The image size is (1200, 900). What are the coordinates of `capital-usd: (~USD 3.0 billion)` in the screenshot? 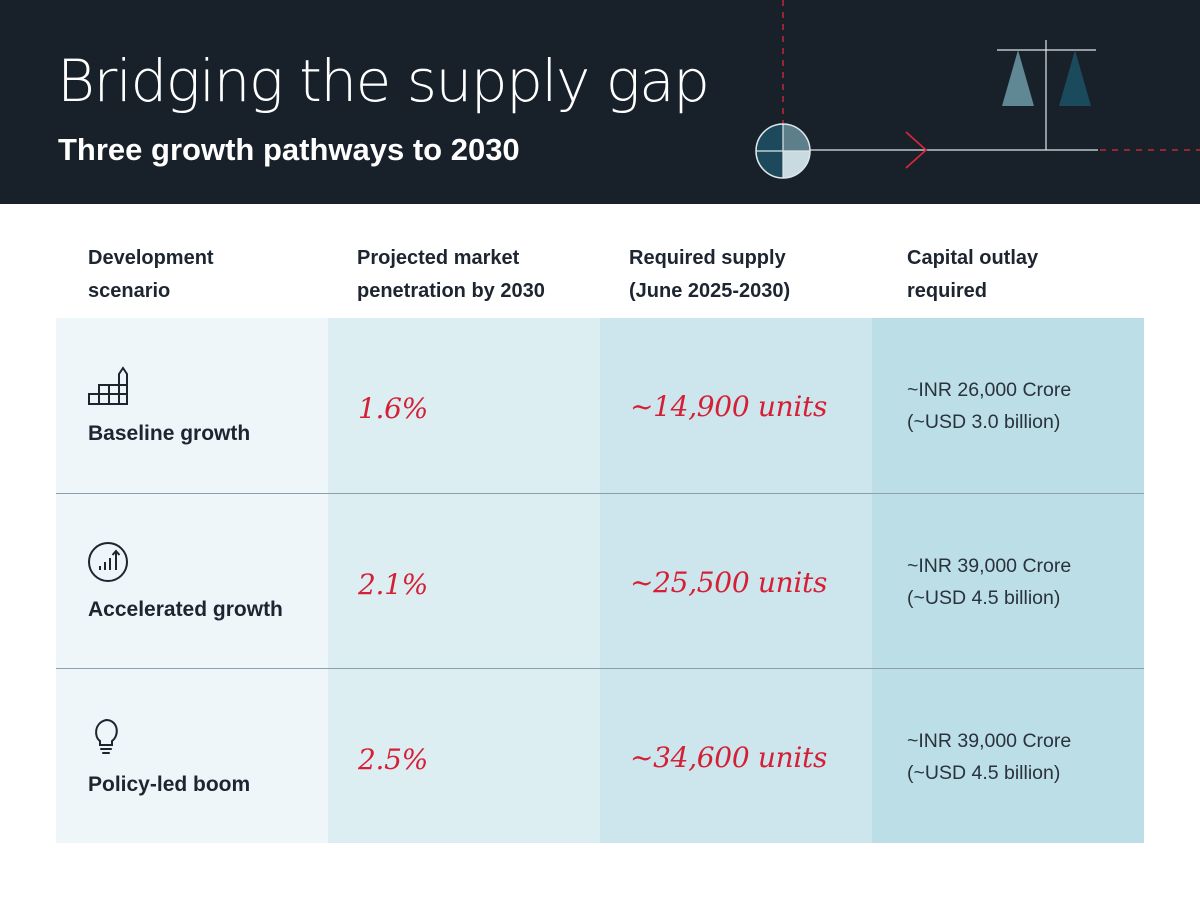 It's located at (984, 422).